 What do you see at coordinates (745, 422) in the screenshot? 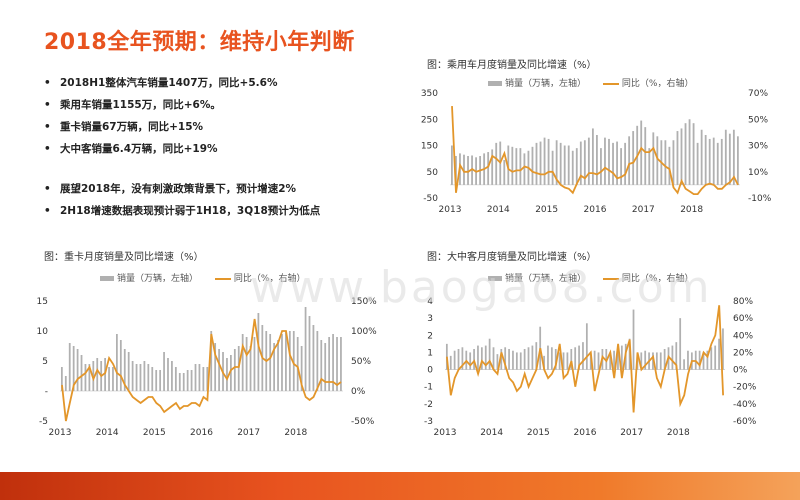
I see `y-right-tick-label: -60%` at bounding box center [745, 422].